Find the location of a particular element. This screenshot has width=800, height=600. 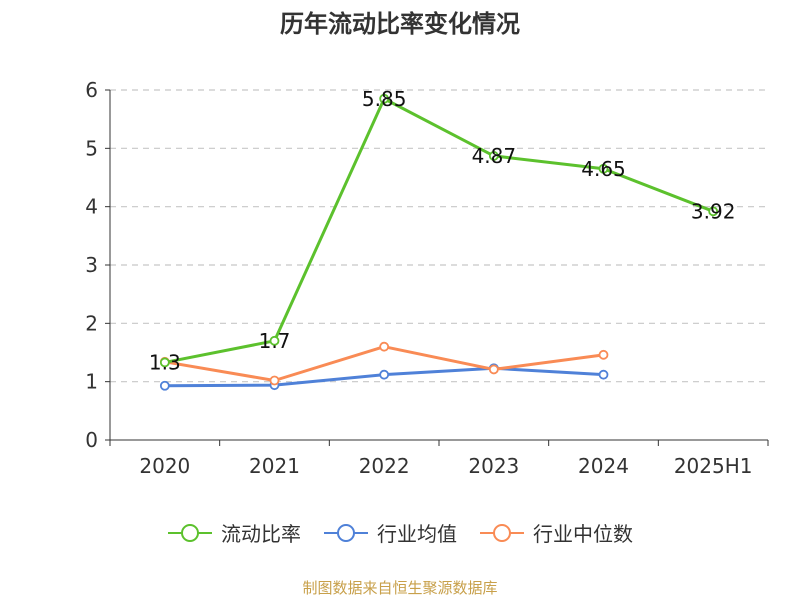

point-industry-avg-2022 is located at coordinates (384, 374).